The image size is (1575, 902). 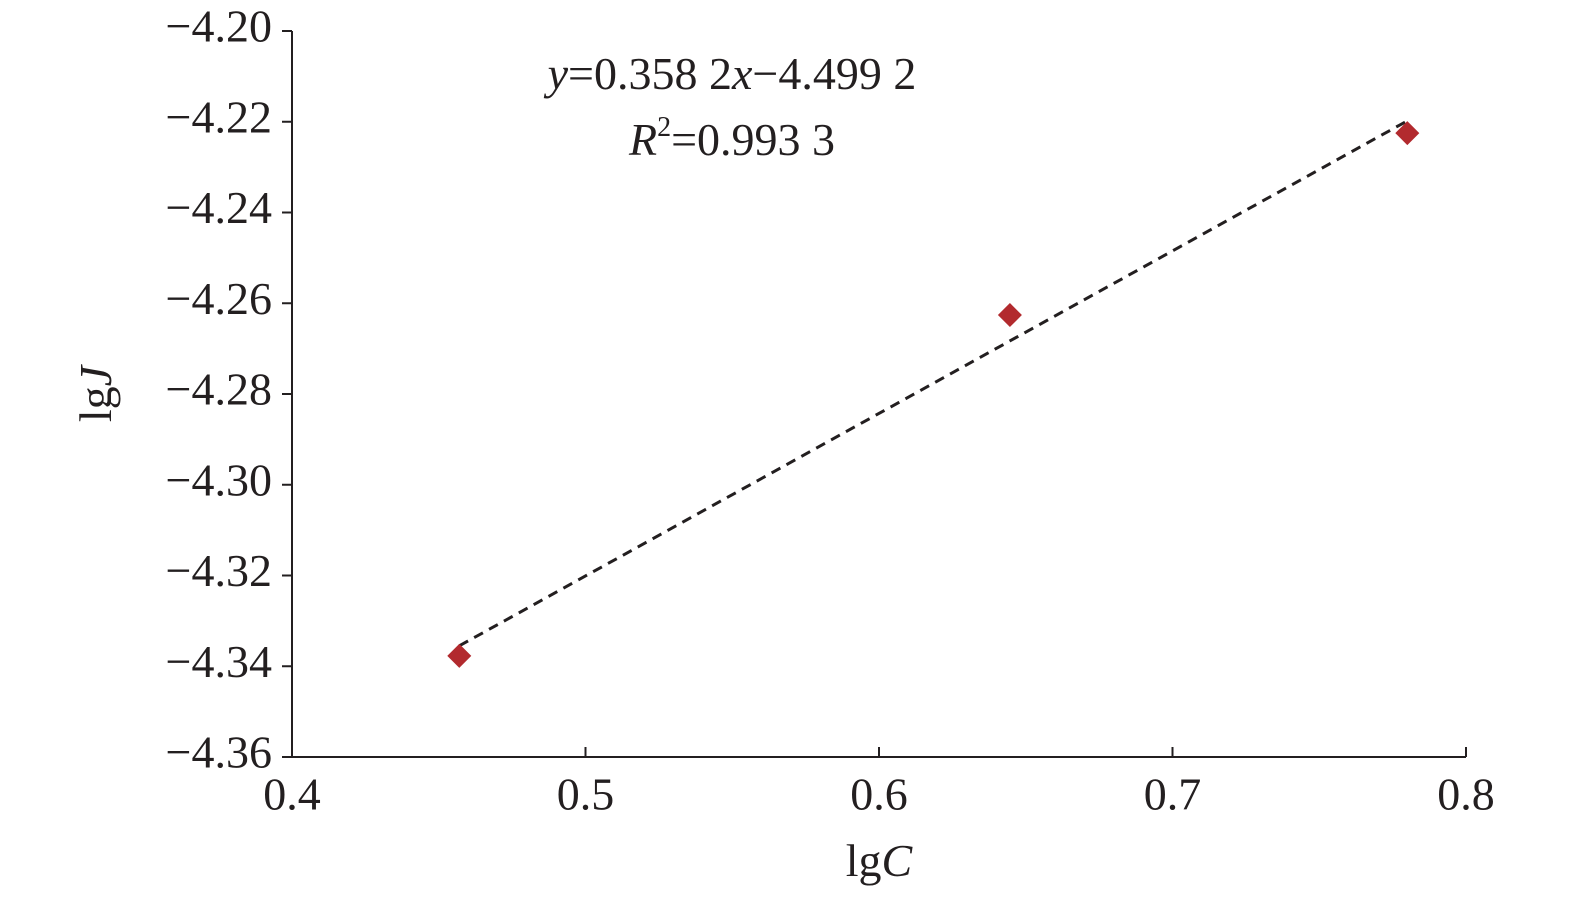 I want to click on y-tick-label: −4.30, so click(x=219, y=479).